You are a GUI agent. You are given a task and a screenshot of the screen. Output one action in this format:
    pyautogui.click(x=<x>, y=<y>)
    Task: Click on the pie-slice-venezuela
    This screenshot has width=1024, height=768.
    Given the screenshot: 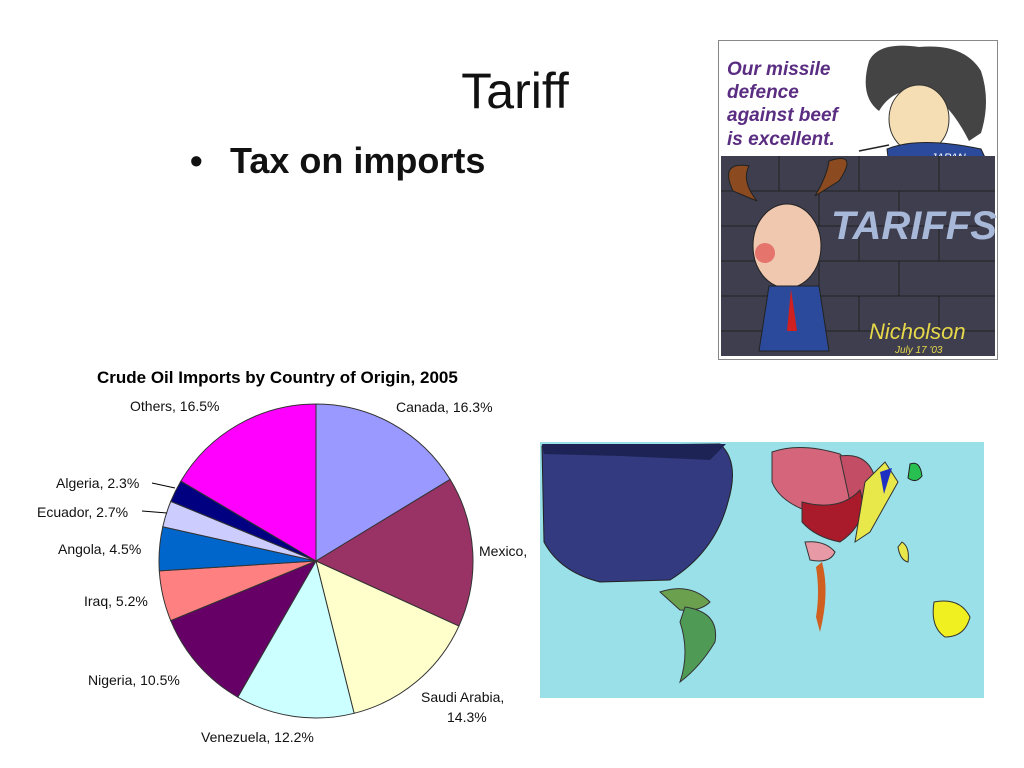 What is the action you would take?
    pyautogui.click(x=296, y=639)
    